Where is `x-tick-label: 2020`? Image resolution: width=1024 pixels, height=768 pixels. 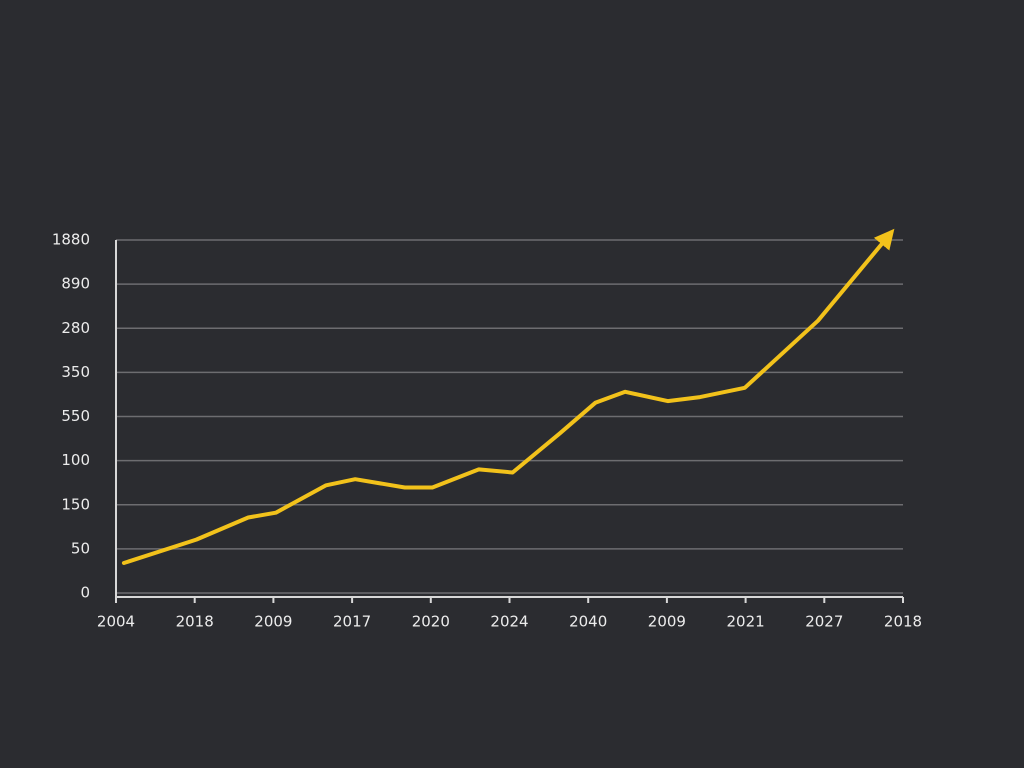 x-tick-label: 2020 is located at coordinates (431, 622).